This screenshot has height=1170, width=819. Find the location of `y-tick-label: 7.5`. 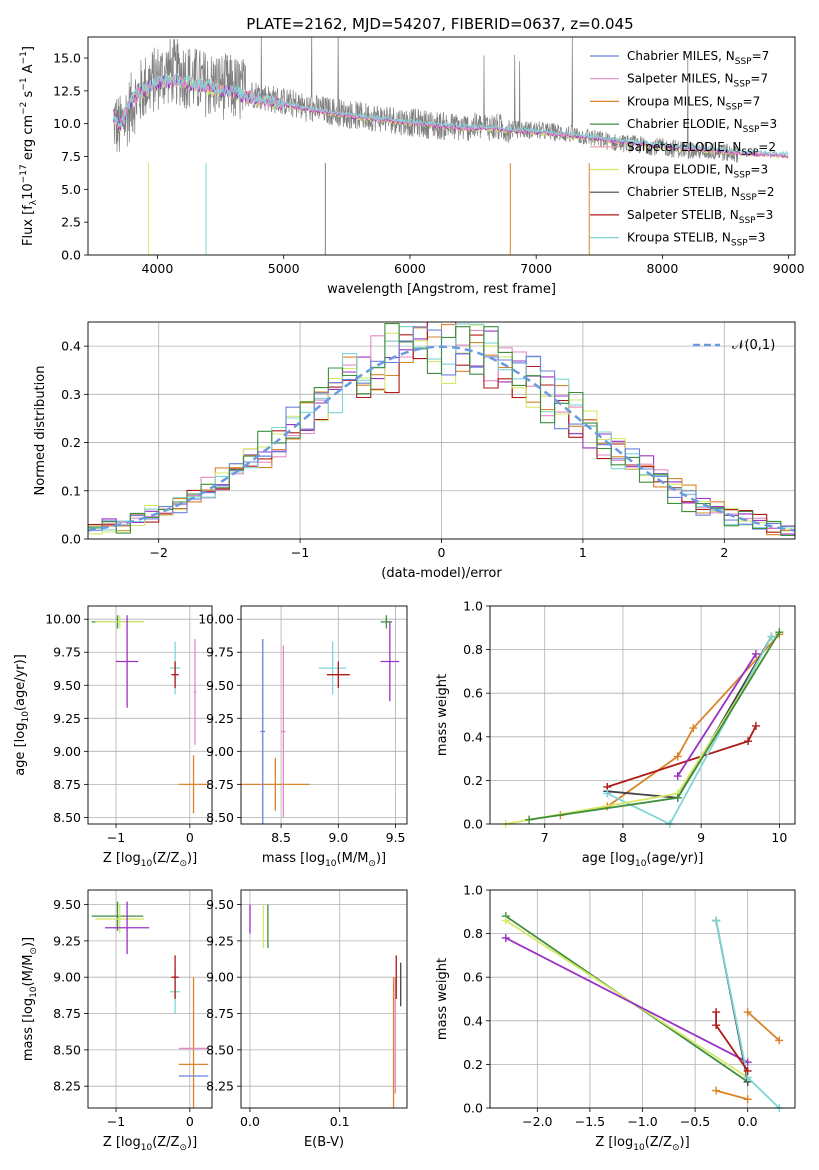

y-tick-label: 7.5 is located at coordinates (71, 156).